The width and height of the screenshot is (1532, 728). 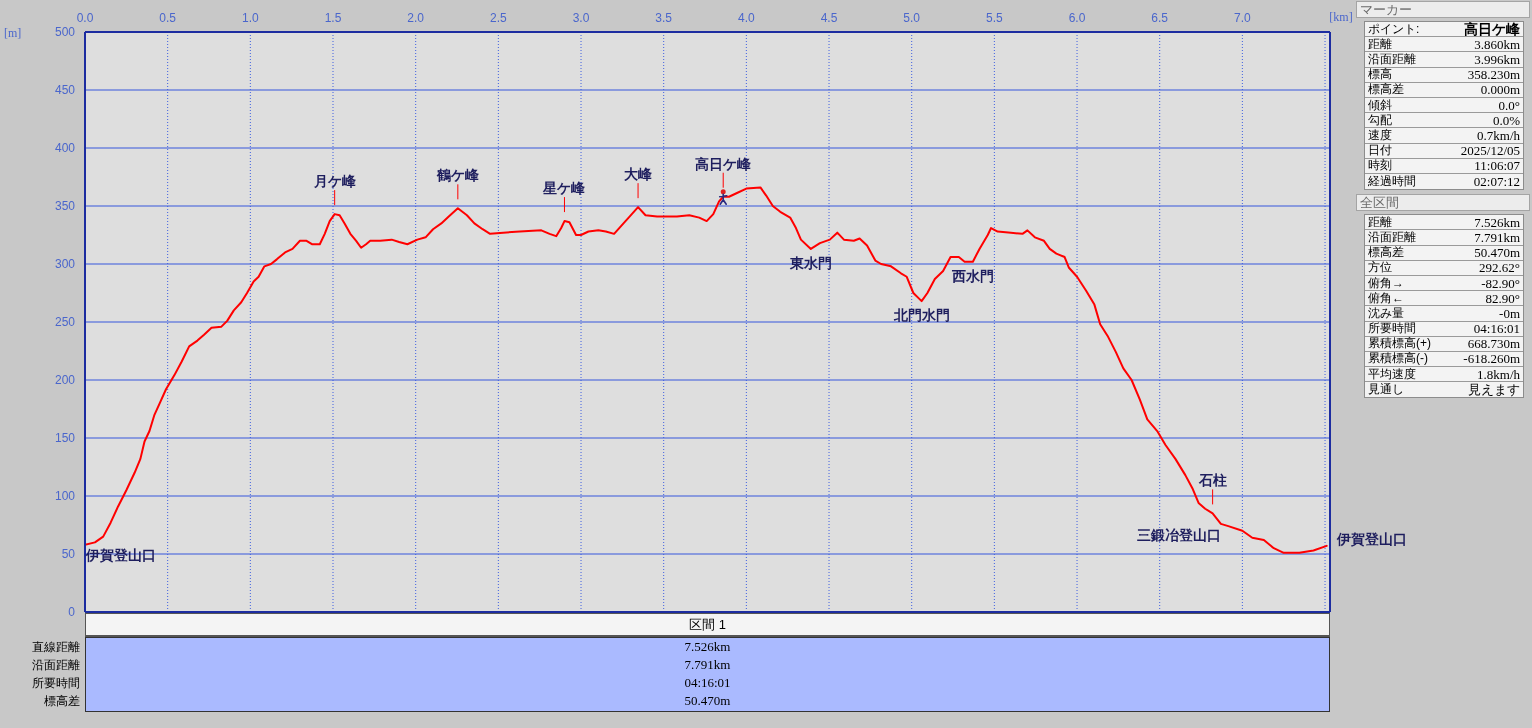 I want to click on x-tick-label: 0.5, so click(x=168, y=18).